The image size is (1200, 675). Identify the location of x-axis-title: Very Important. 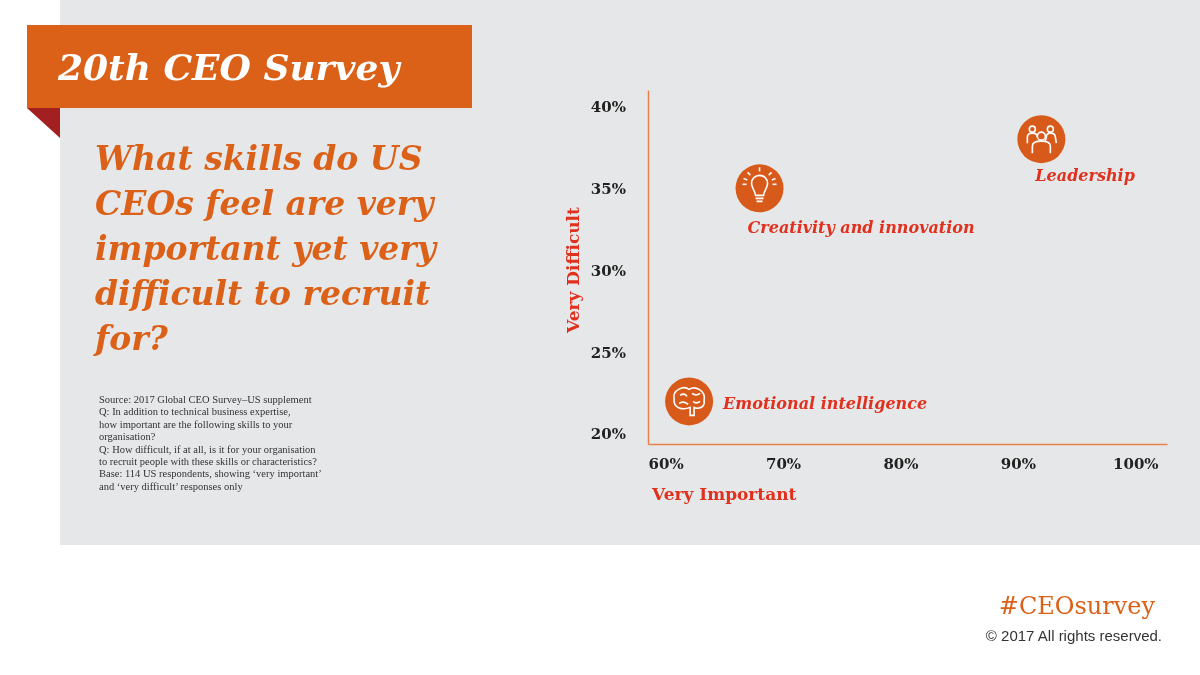
(724, 494).